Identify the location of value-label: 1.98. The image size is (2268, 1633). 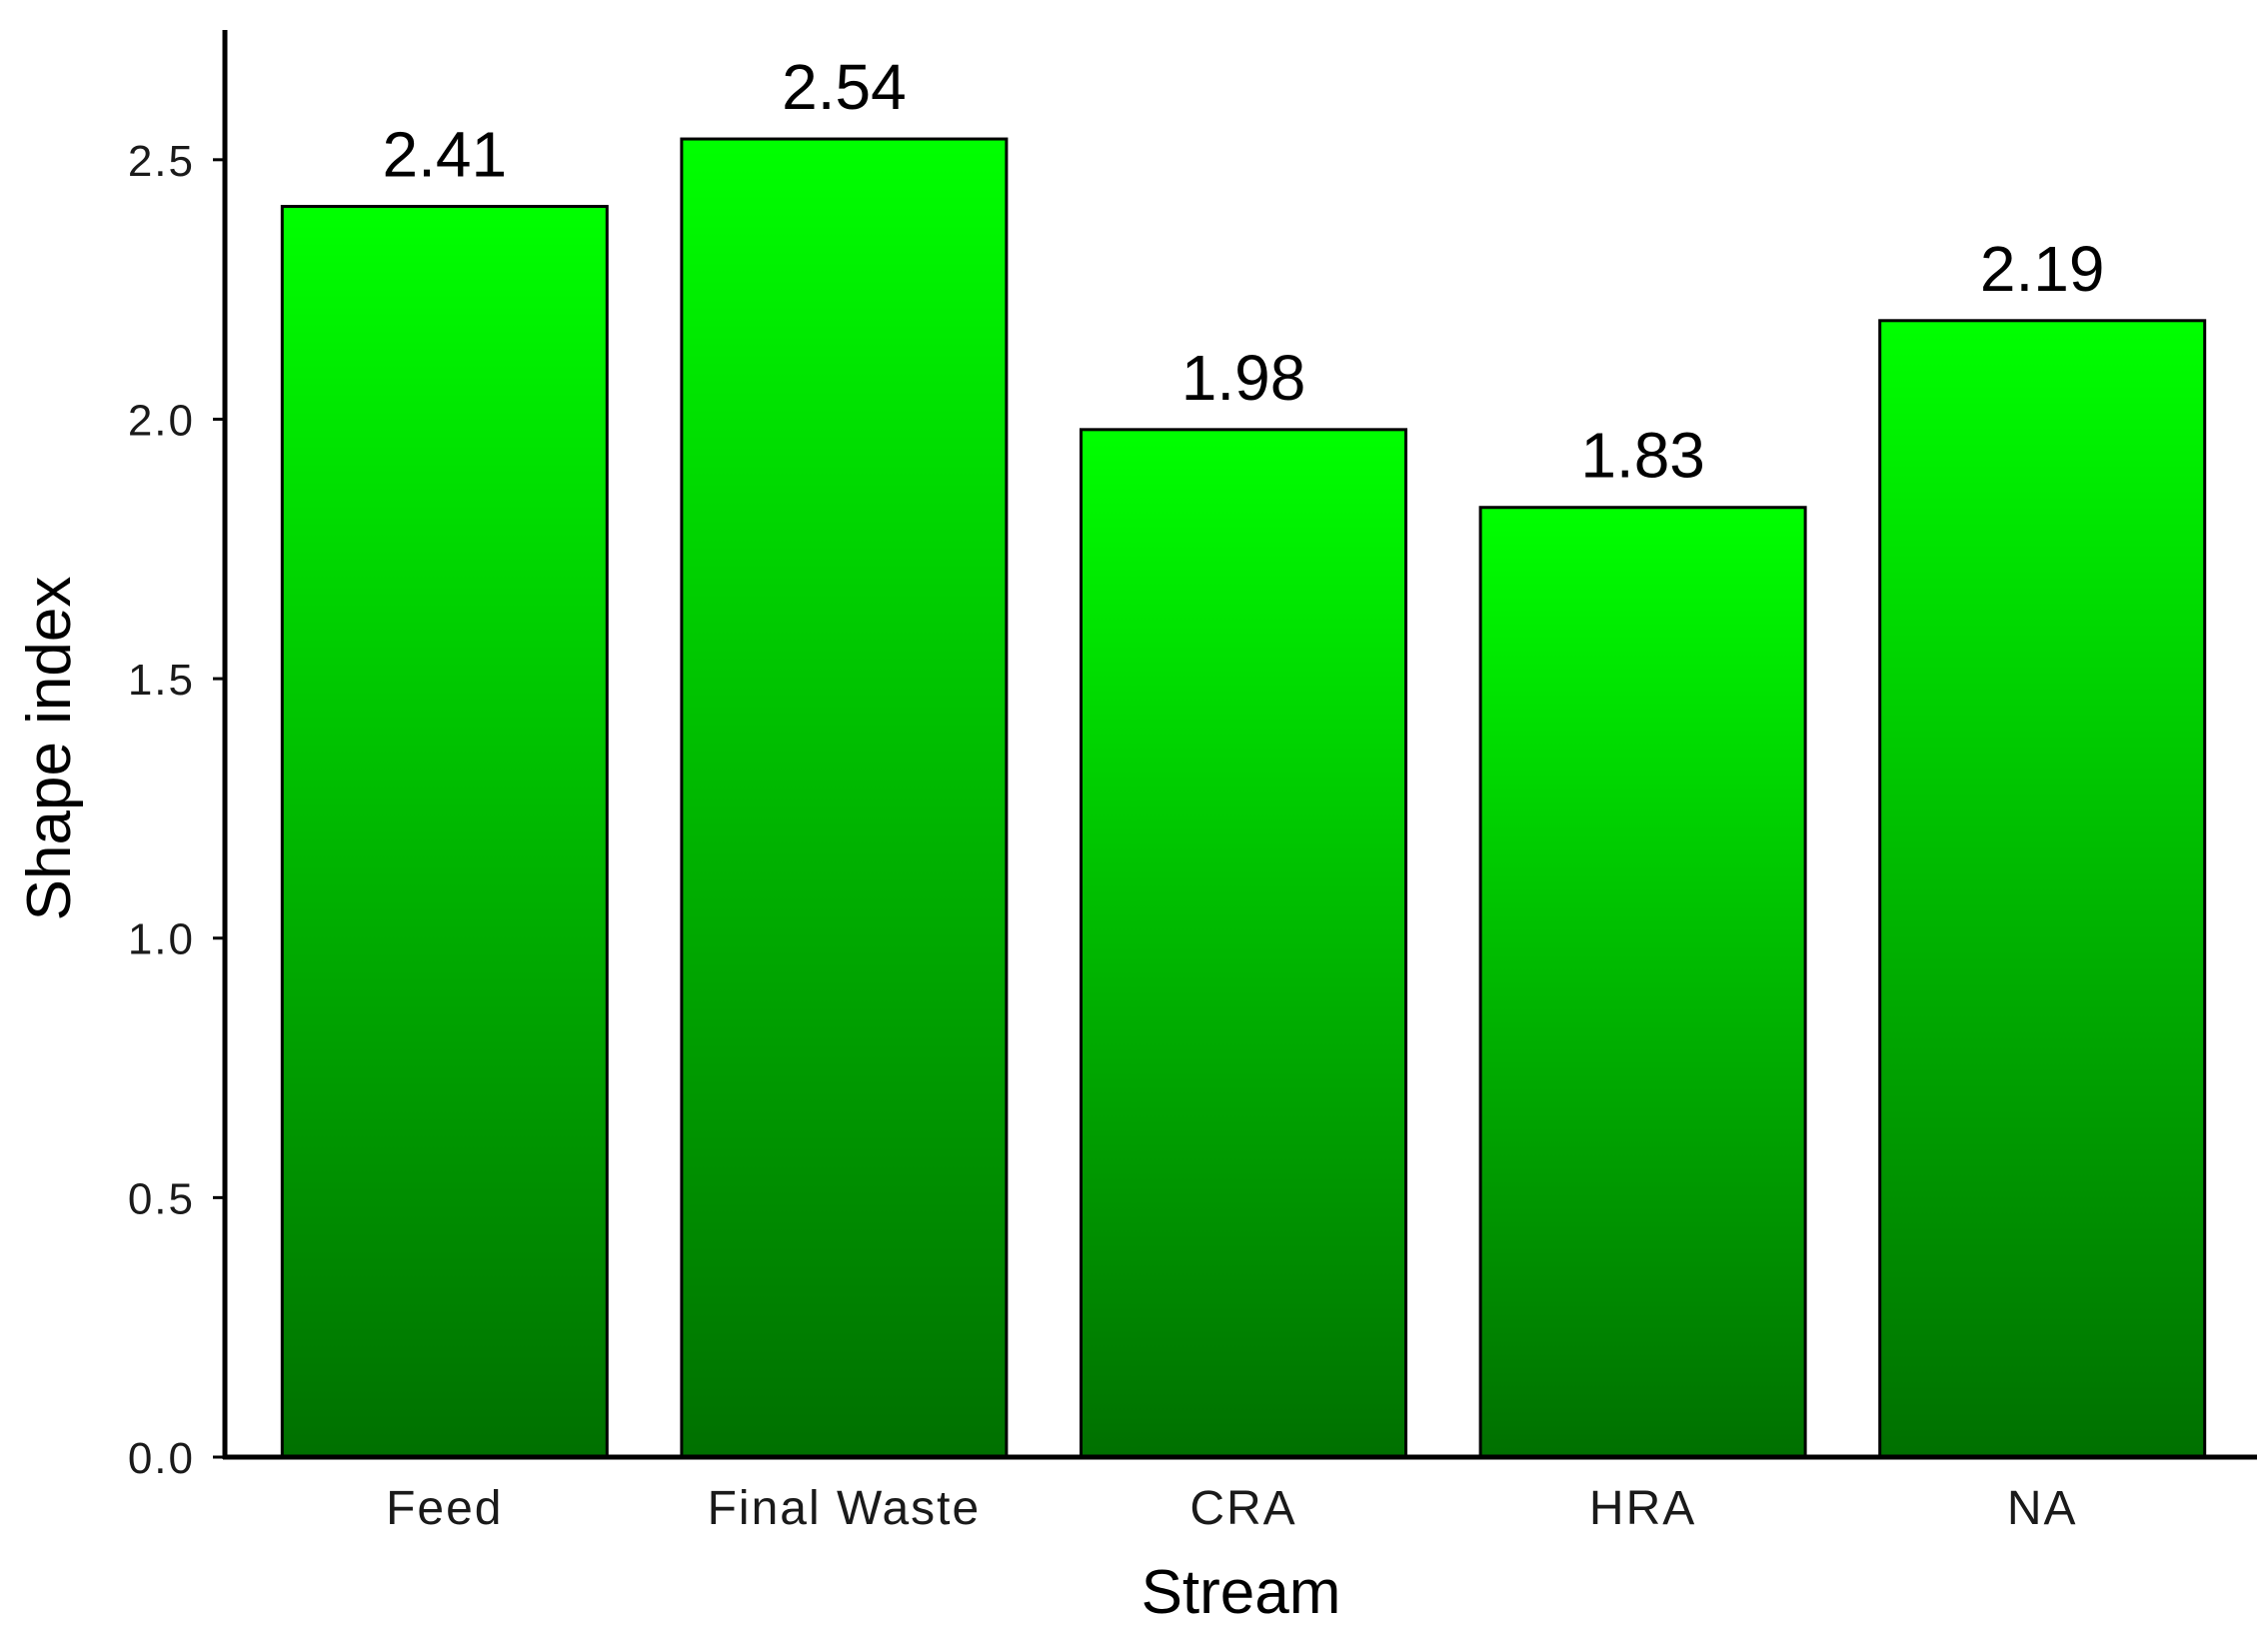
(1244, 378).